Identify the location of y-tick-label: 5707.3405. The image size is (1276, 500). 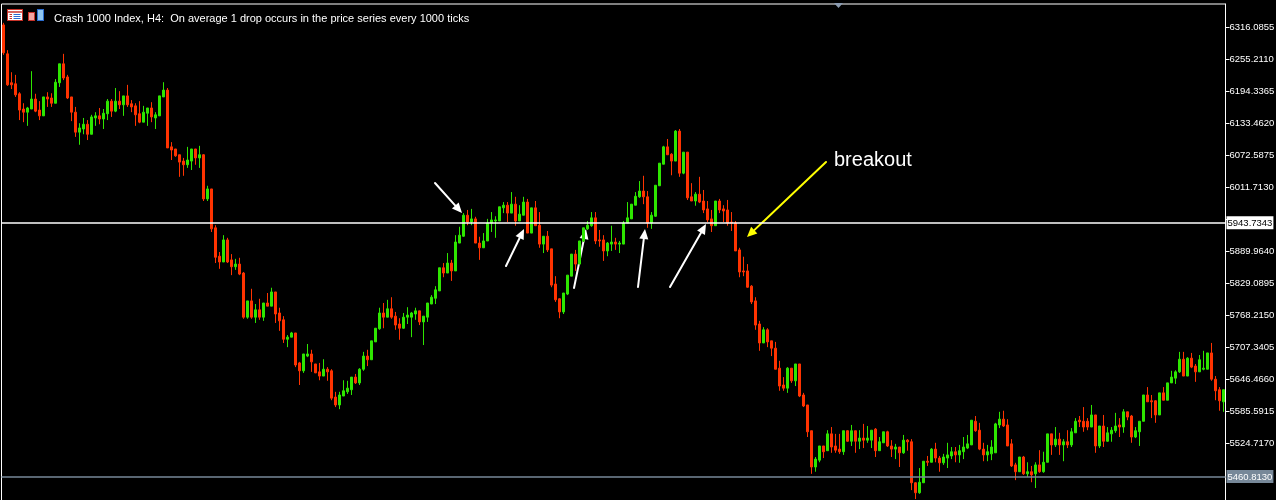
(1252, 347).